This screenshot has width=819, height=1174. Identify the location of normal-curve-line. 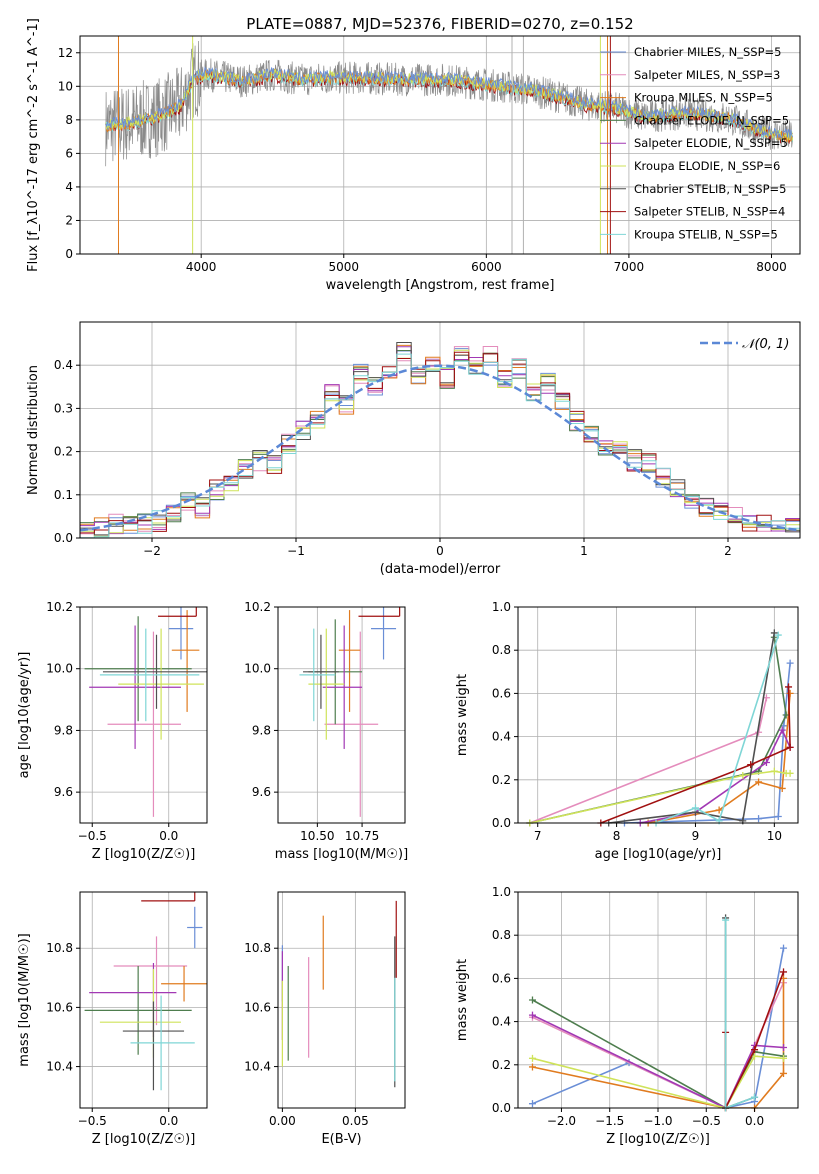
(440, 448).